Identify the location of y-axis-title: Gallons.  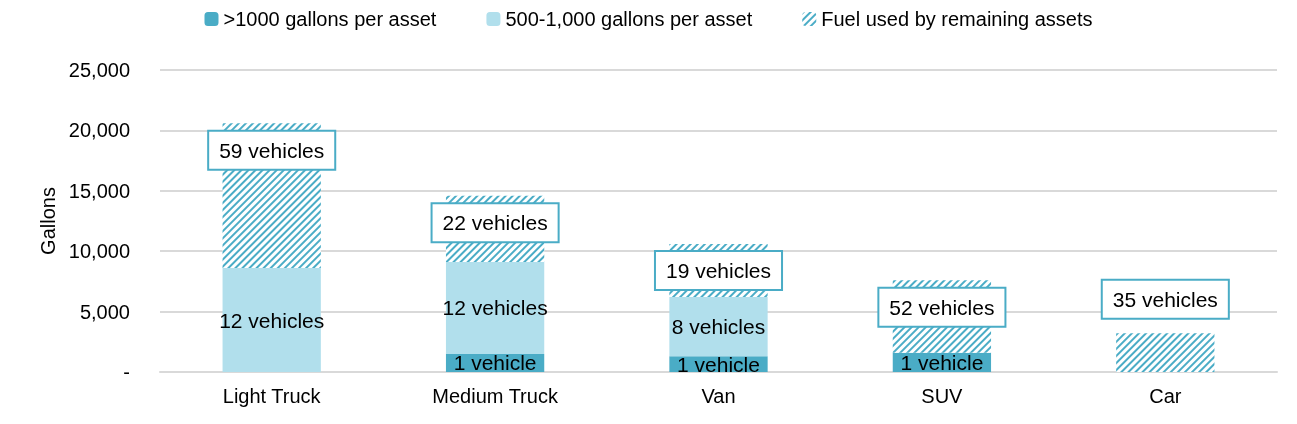
(47, 221).